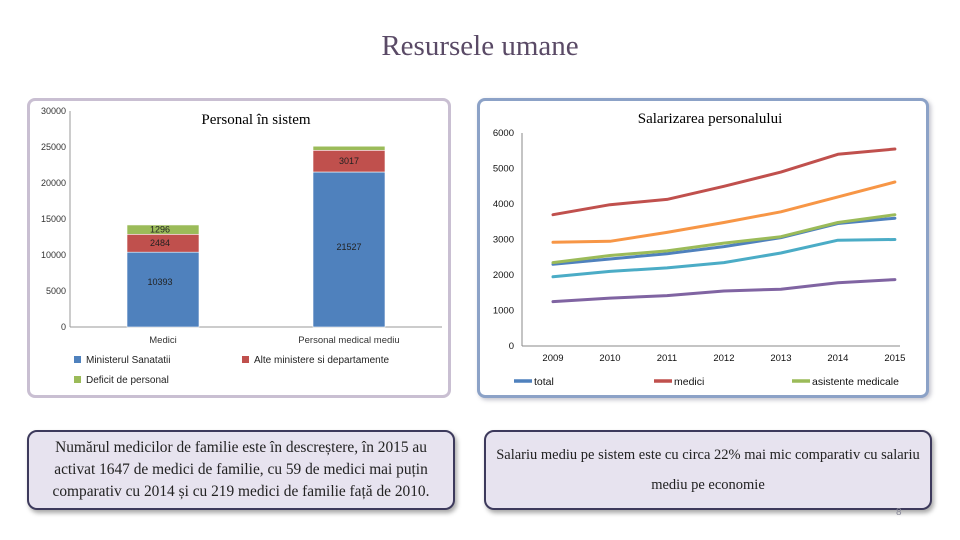 The height and width of the screenshot is (540, 960). What do you see at coordinates (503, 311) in the screenshot?
I see `y-tick-label: 1000` at bounding box center [503, 311].